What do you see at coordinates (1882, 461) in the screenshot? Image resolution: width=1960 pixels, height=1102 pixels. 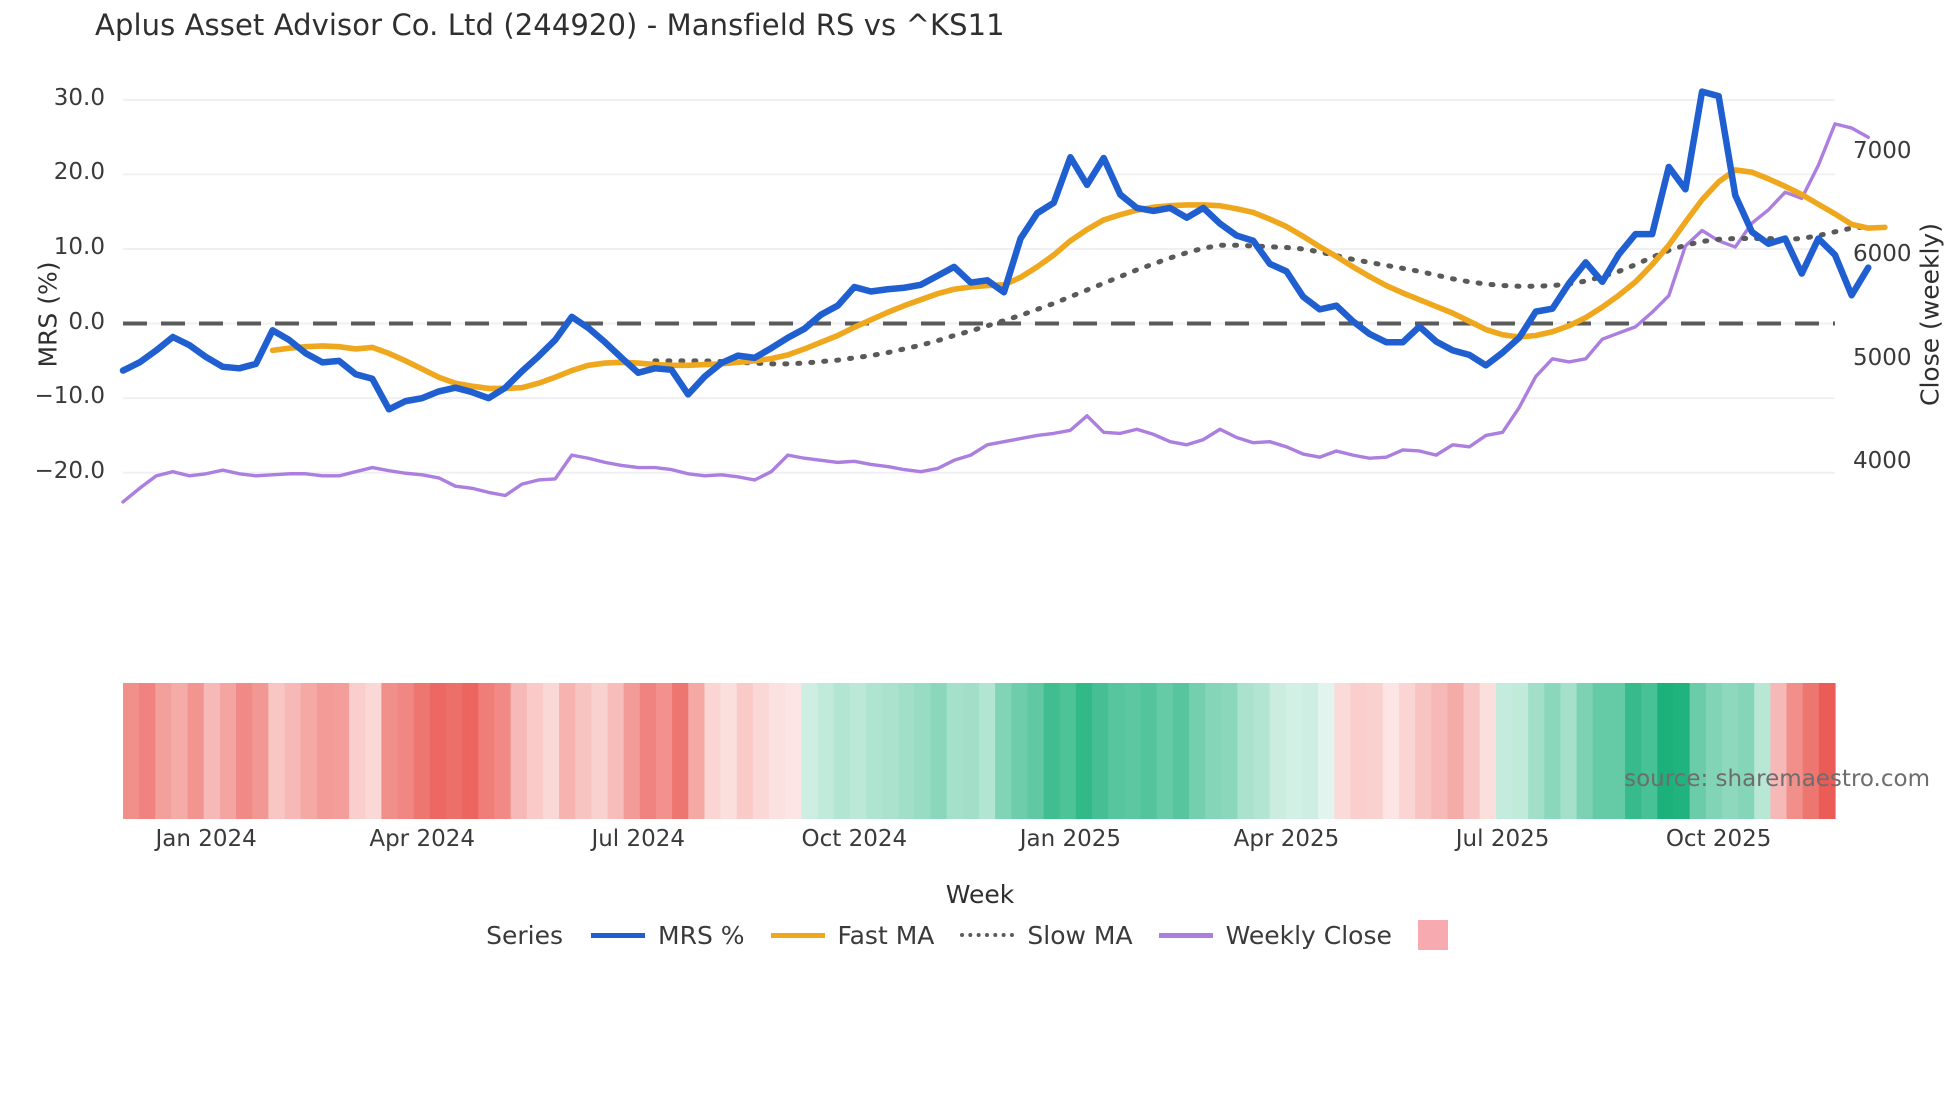 I see `y2-tick-label: 4000` at bounding box center [1882, 461].